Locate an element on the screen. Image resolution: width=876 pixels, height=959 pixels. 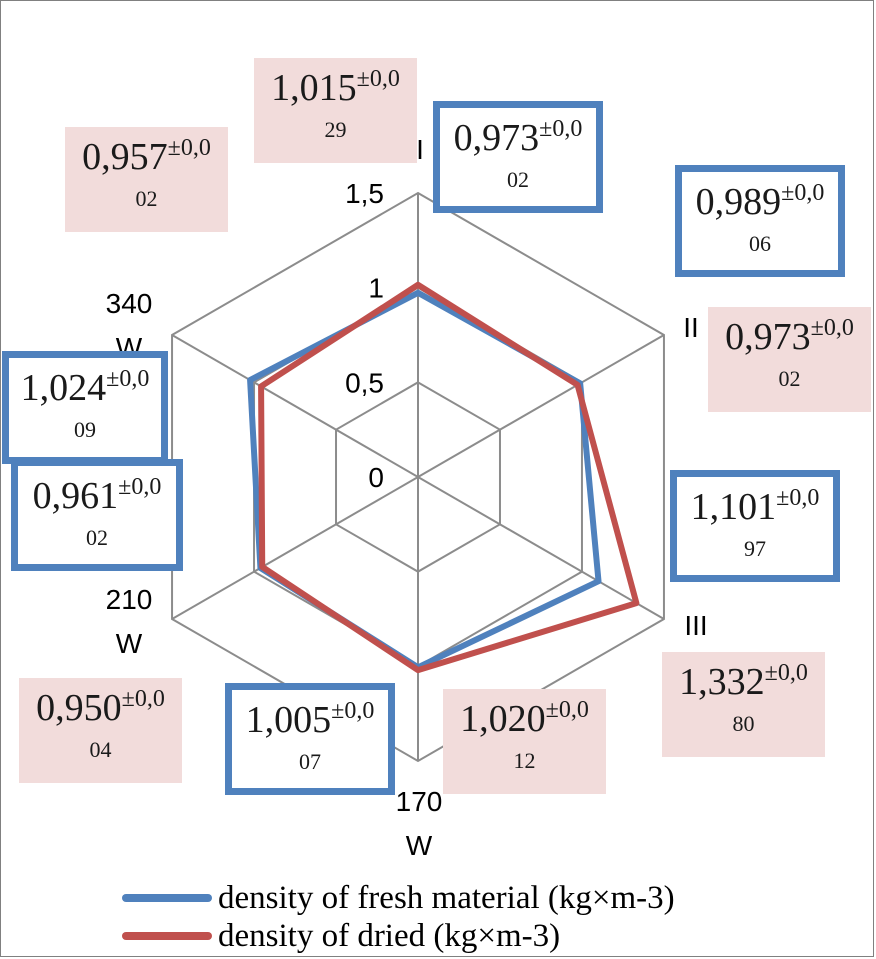
legend-swatch-dried is located at coordinates (167, 936).